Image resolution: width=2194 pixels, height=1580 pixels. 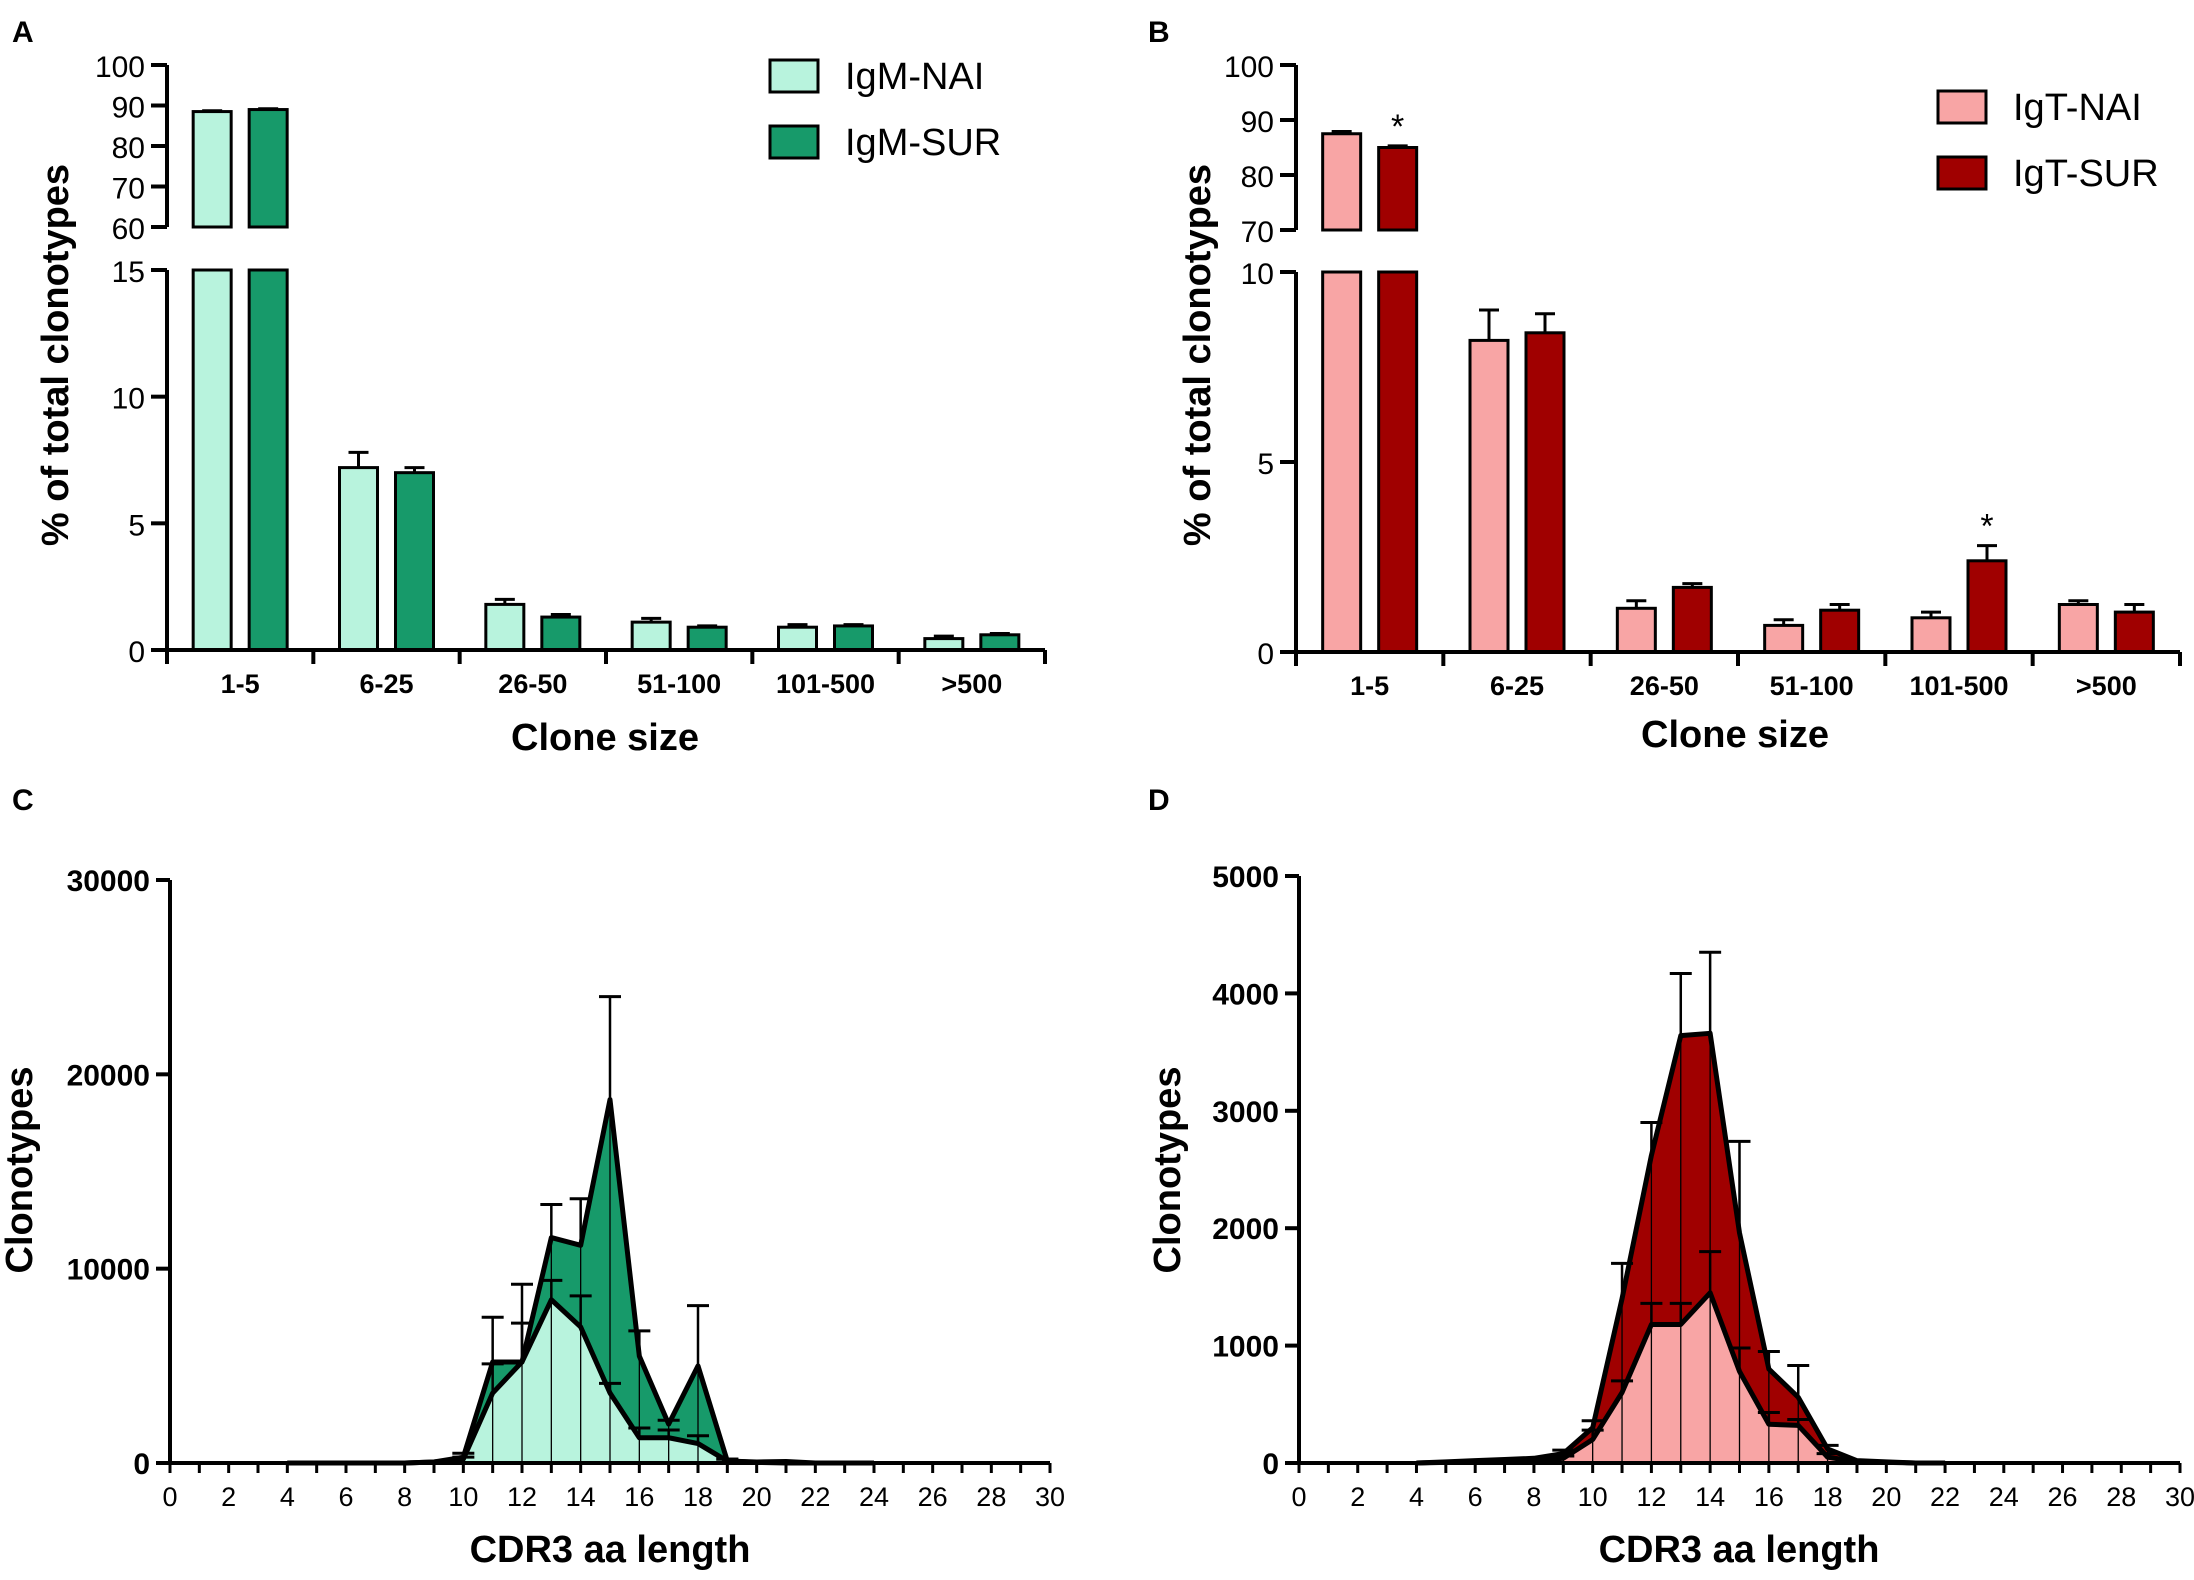 What do you see at coordinates (923, 143) in the screenshot?
I see `legend-label-IgM-SUR: IgM-SUR` at bounding box center [923, 143].